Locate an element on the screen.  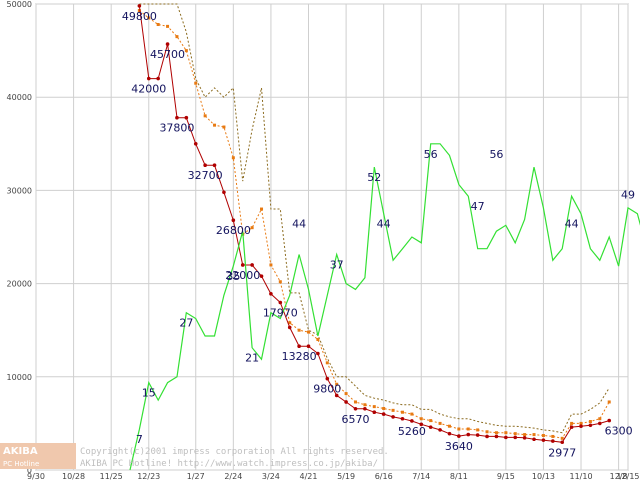
data-label: 26800 is located at coordinates (233, 230).